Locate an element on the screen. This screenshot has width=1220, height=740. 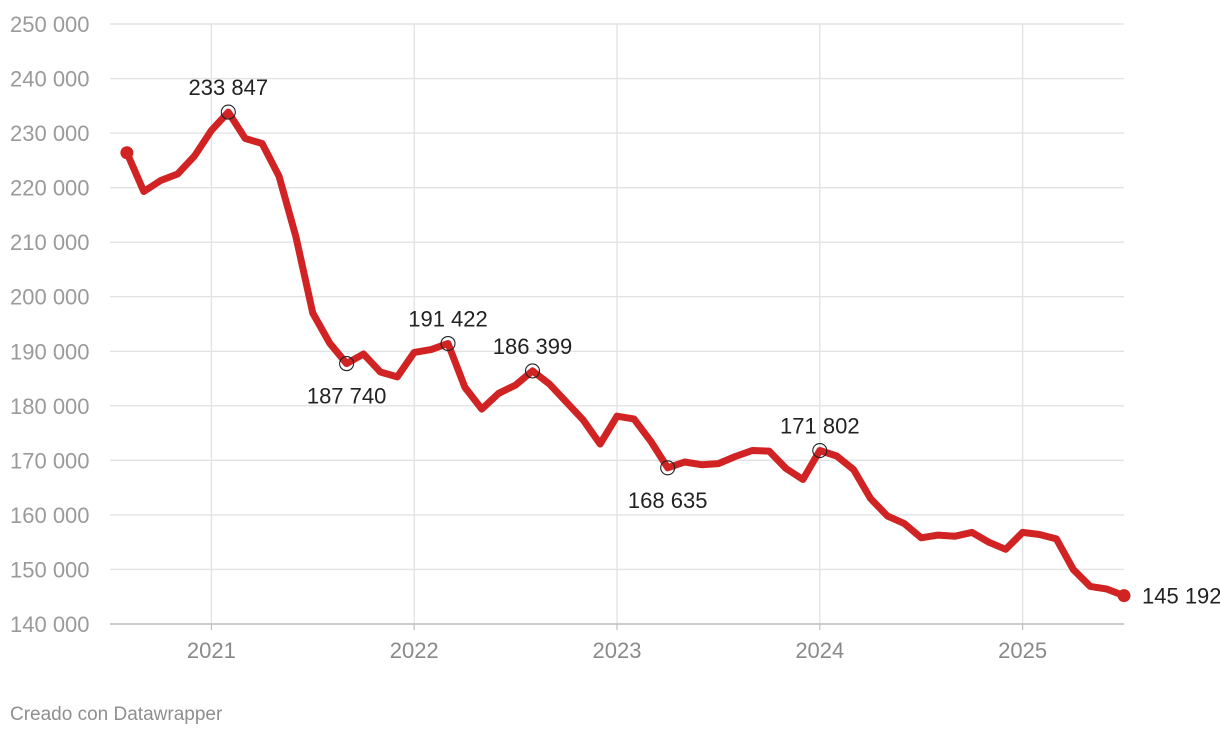
y-tick-label: 250 000 is located at coordinates (50, 24).